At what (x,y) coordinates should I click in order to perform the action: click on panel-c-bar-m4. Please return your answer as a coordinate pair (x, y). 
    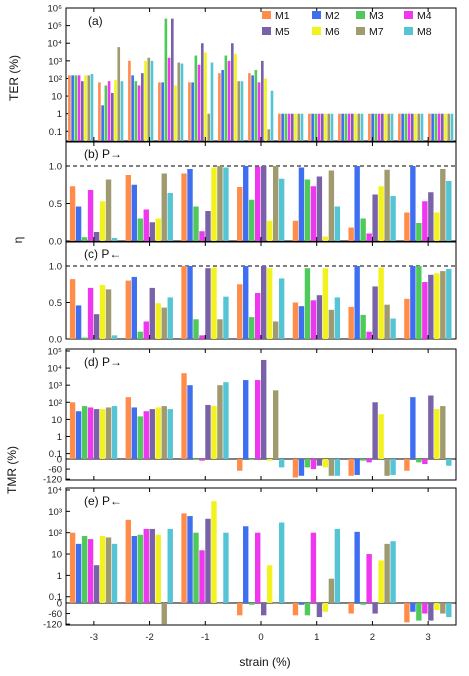
    Looking at the image, I should click on (313, 319).